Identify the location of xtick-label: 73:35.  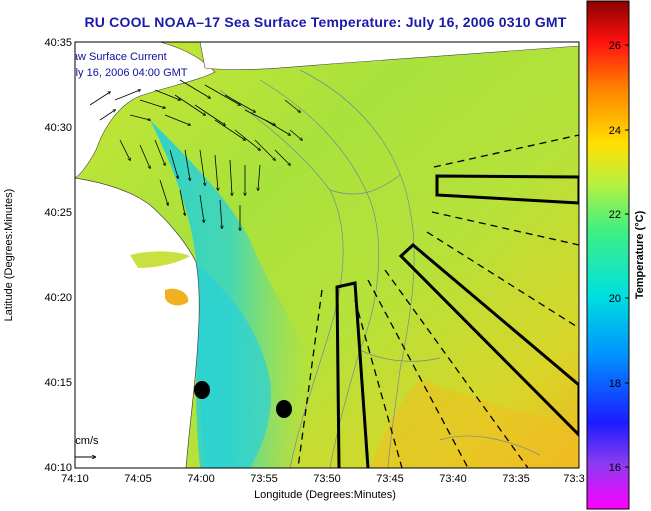
(516, 479).